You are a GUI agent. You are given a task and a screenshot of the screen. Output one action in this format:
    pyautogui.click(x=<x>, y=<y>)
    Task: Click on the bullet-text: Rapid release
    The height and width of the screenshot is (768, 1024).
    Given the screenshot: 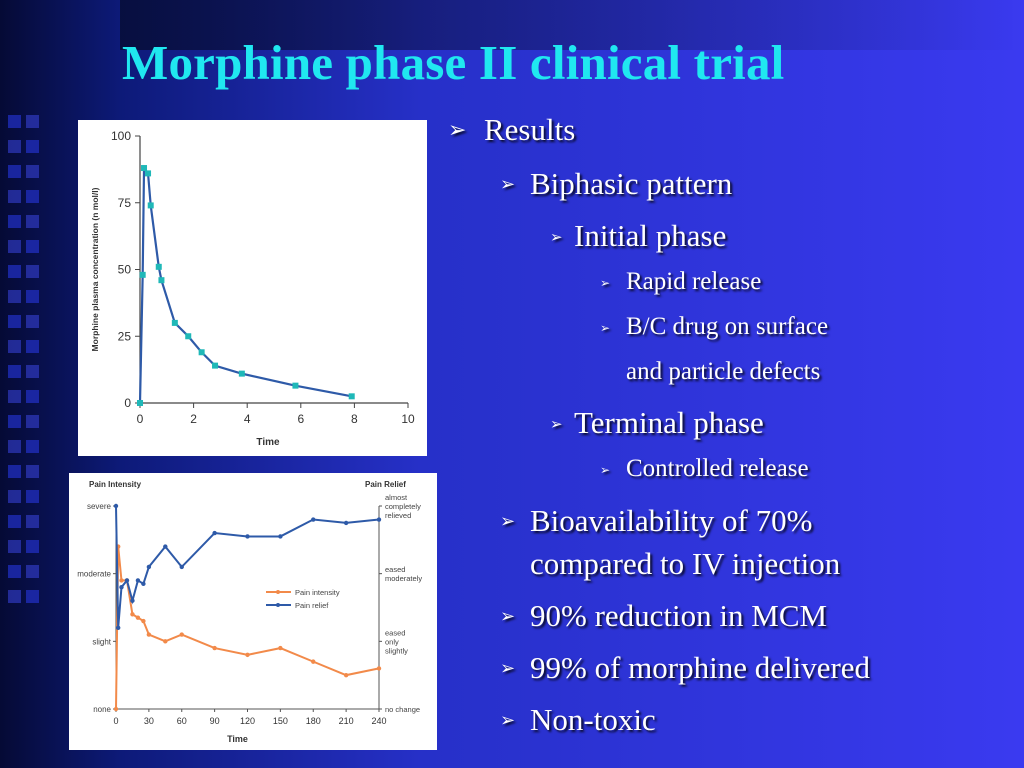 What is the action you would take?
    pyautogui.click(x=694, y=281)
    